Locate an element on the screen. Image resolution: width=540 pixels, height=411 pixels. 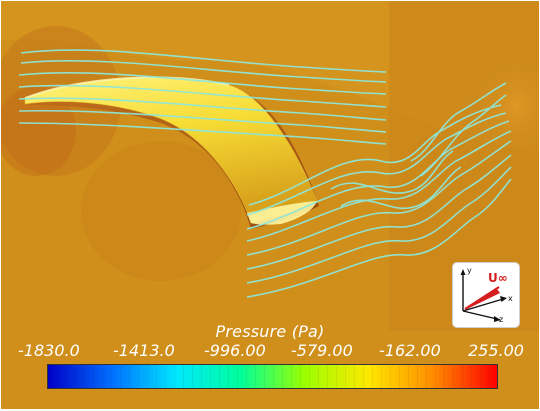
colorbar-gradient is located at coordinates (272, 376).